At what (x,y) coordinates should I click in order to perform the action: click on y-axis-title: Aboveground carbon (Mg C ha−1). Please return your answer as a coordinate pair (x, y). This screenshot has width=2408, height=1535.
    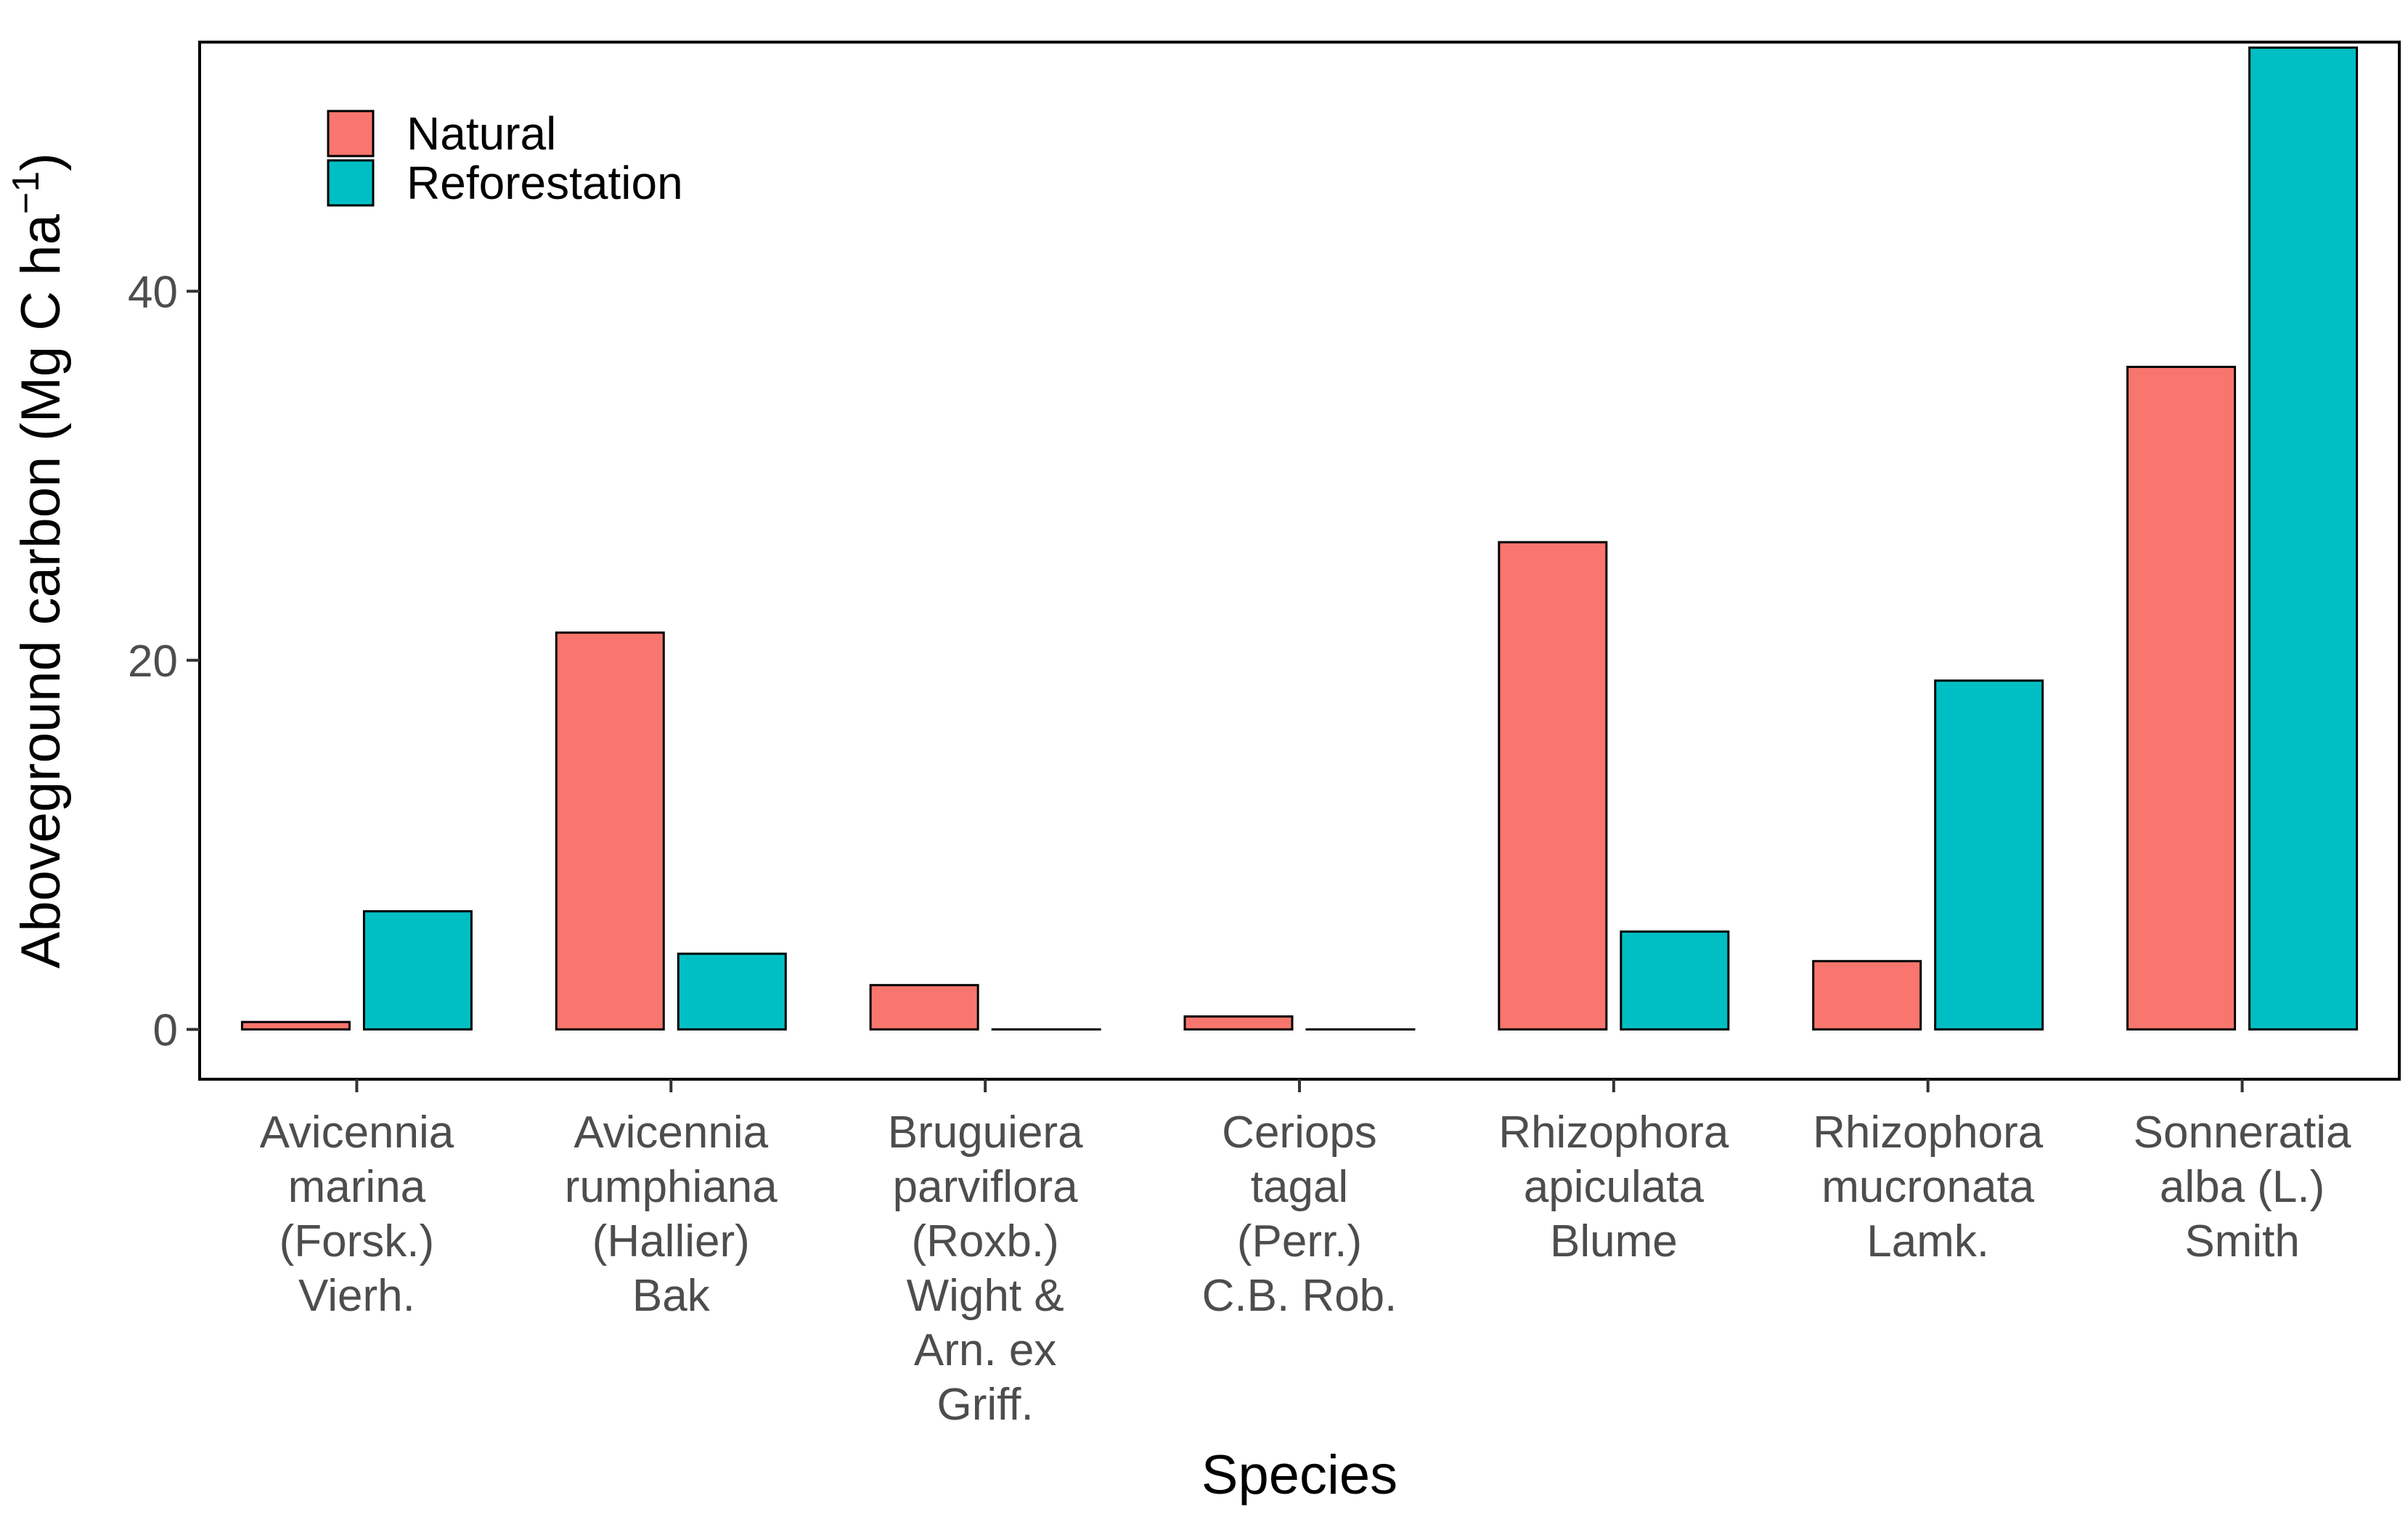
    Looking at the image, I should click on (39, 561).